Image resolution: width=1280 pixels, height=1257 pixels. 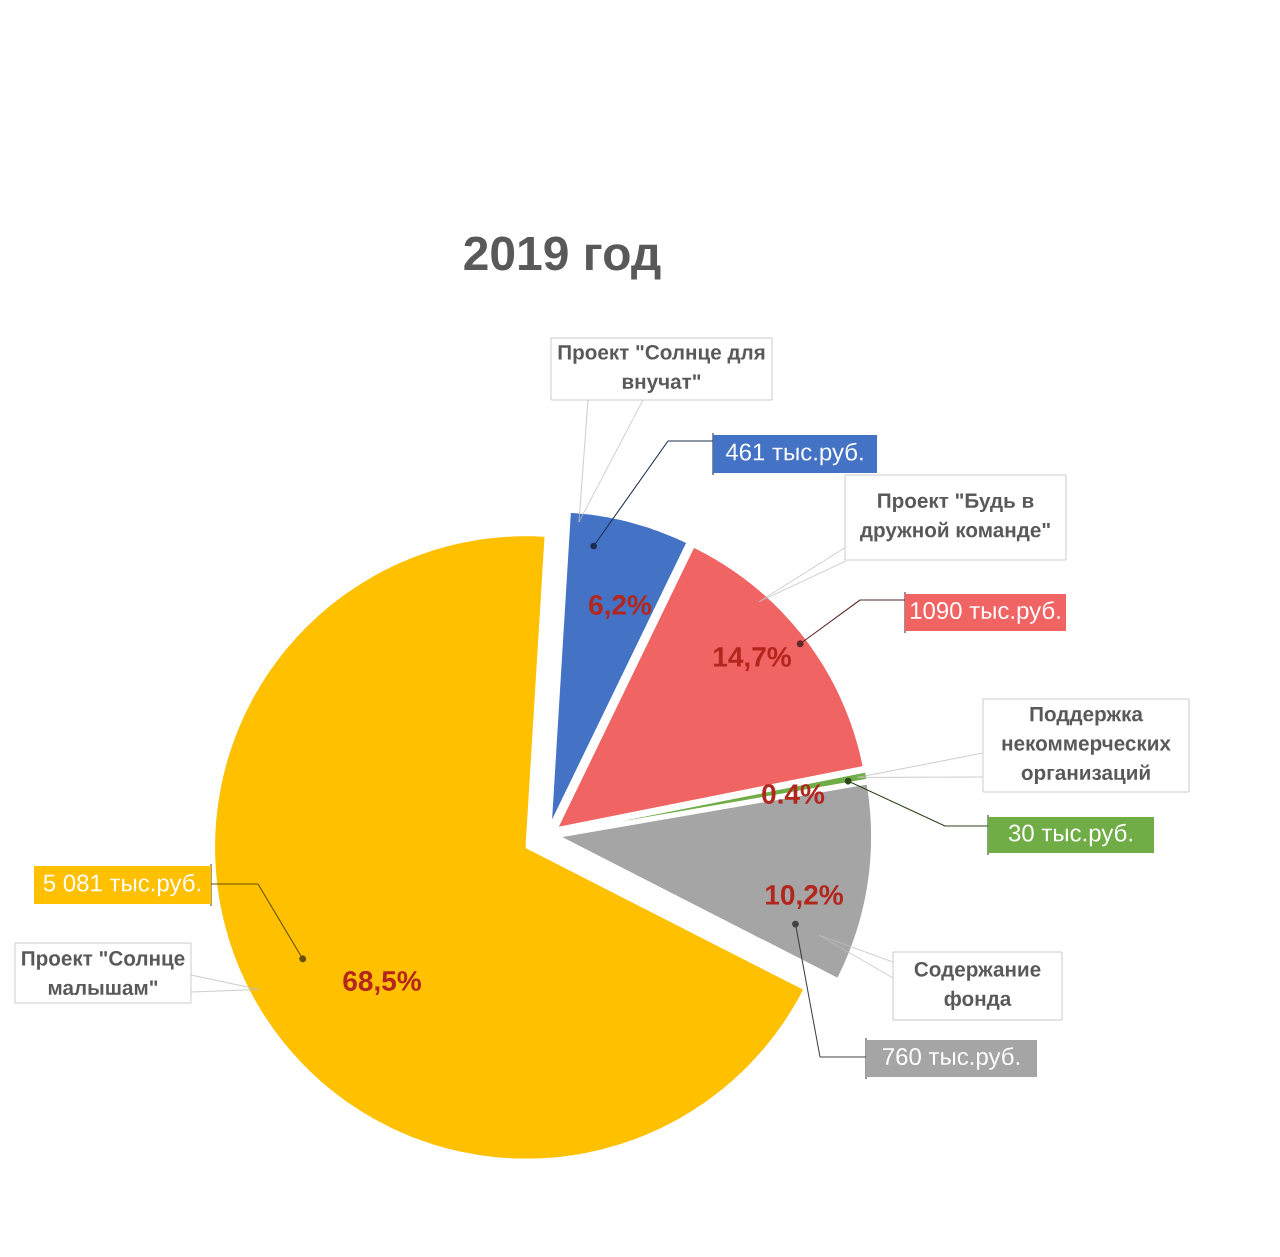 What do you see at coordinates (382, 983) in the screenshot?
I see `text: 68,5%` at bounding box center [382, 983].